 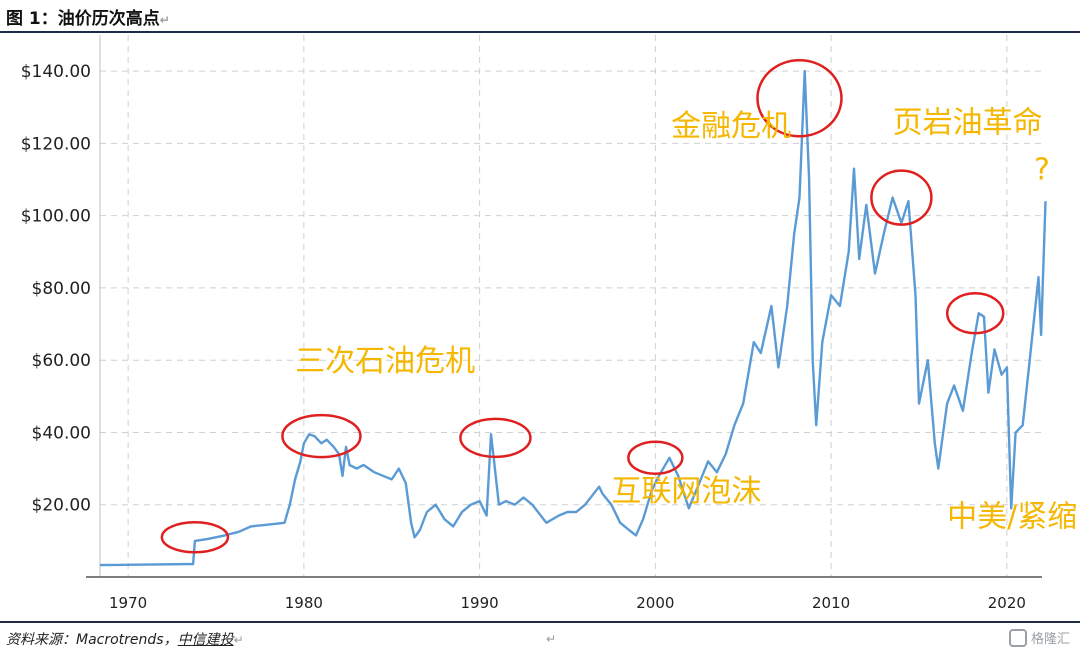 I want to click on annotation-label: ?, so click(x=1042, y=170).